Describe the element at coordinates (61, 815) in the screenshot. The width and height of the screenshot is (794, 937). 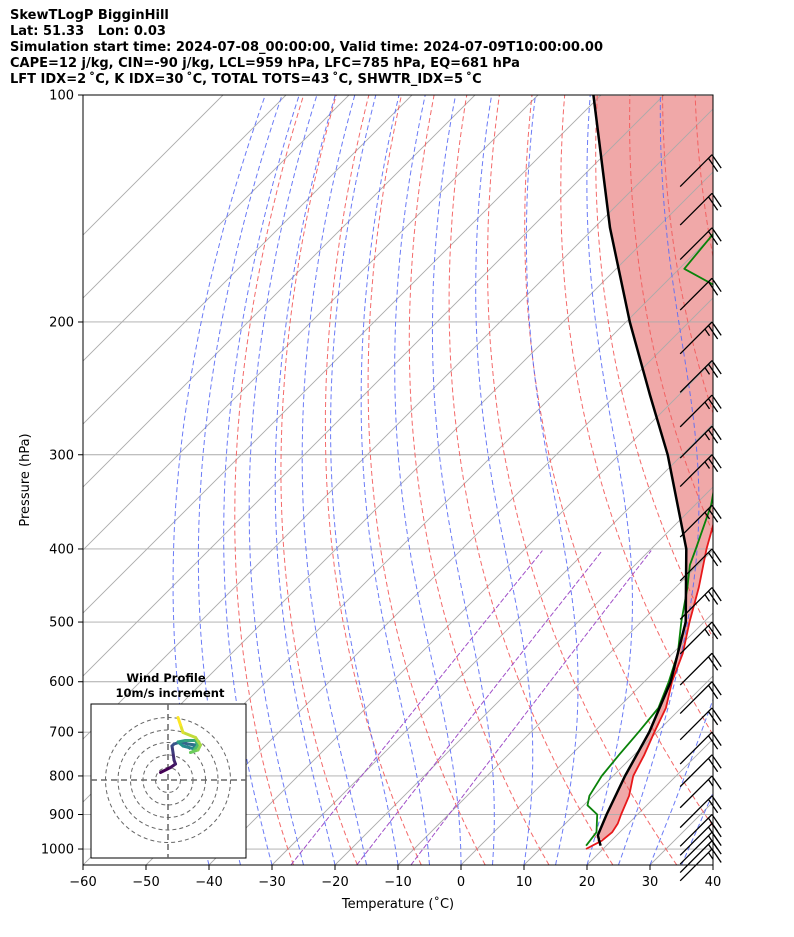
I see `y-tick-label: 900` at that location.